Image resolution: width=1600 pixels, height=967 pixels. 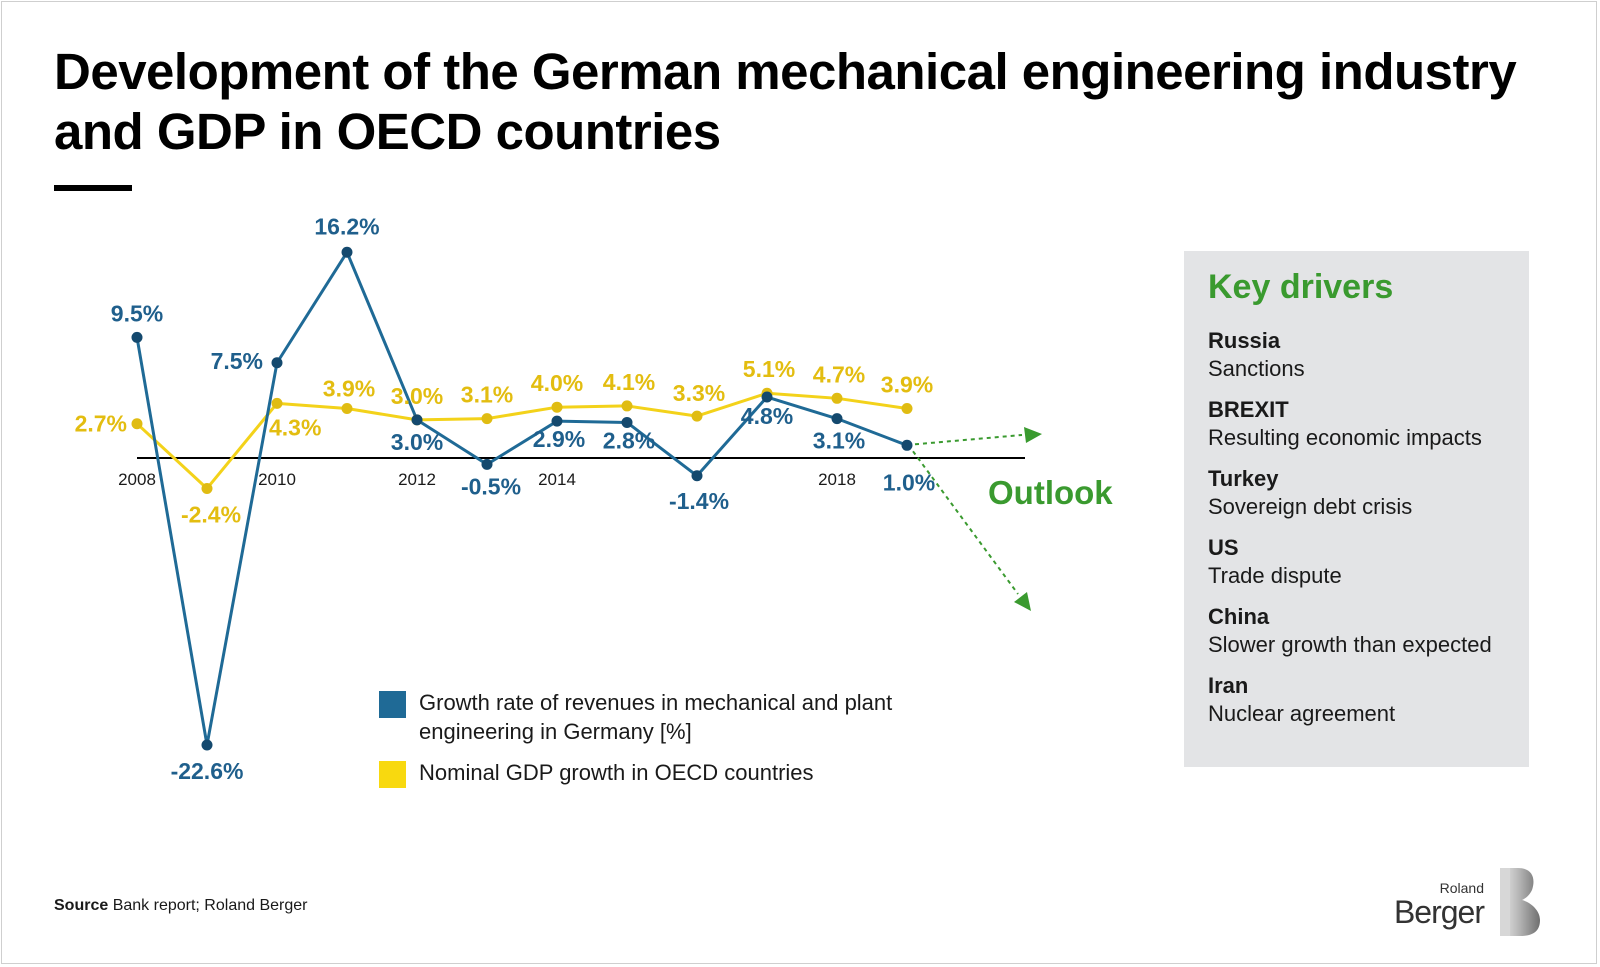 What do you see at coordinates (1239, 616) in the screenshot?
I see `driver-name: China` at bounding box center [1239, 616].